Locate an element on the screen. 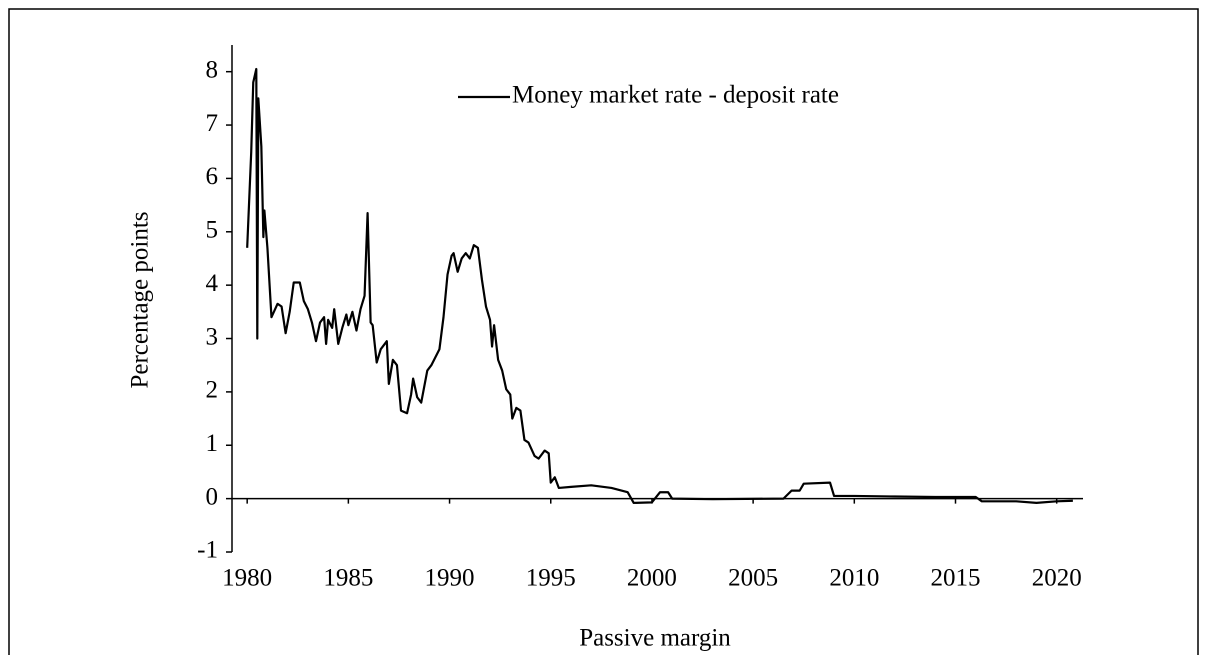  x-tick-label: 2000 is located at coordinates (652, 578).